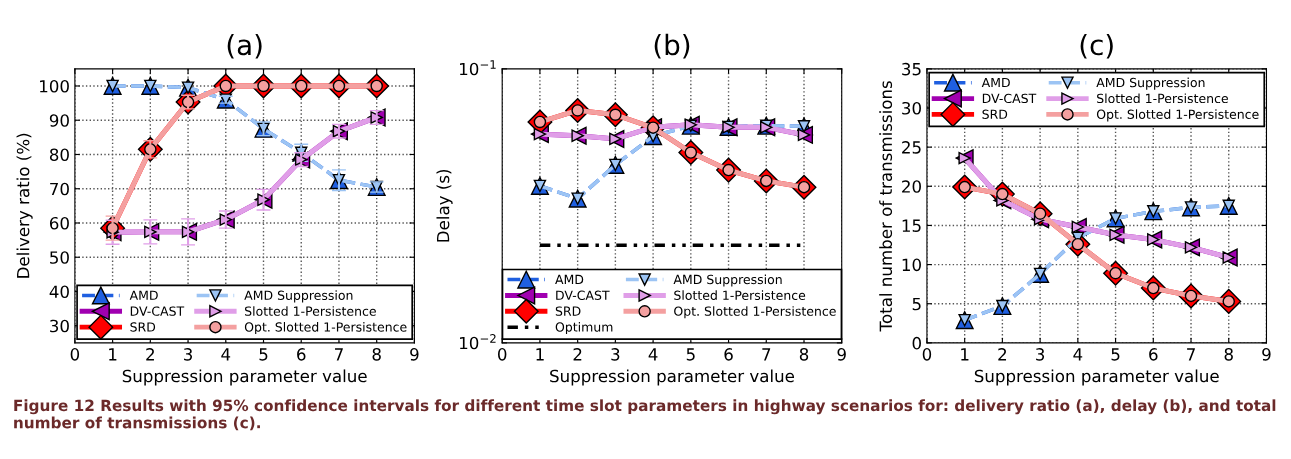 The width and height of the screenshot is (1291, 459). I want to click on y-axis-title: Delivery ratio (%), so click(24, 205).